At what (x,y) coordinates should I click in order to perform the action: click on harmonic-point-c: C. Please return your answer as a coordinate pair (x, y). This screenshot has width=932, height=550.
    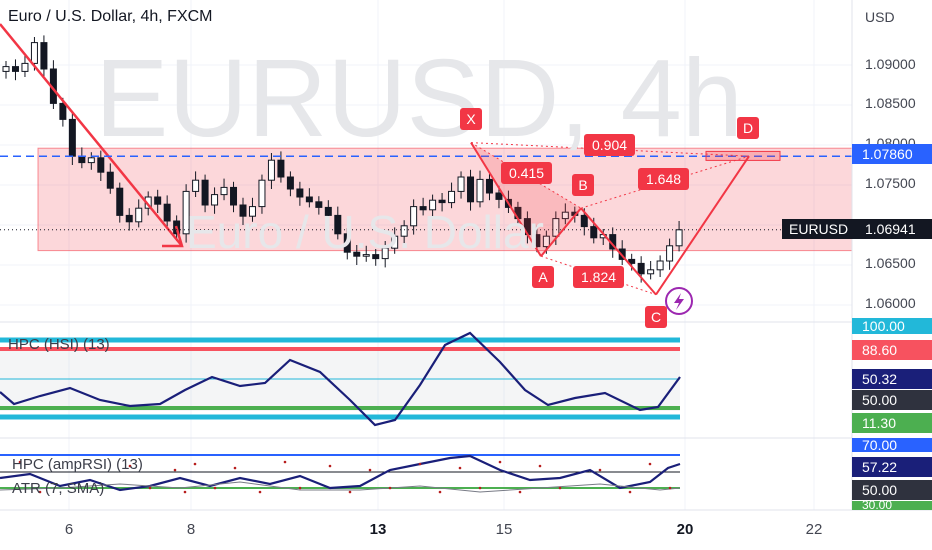
    Looking at the image, I should click on (656, 317).